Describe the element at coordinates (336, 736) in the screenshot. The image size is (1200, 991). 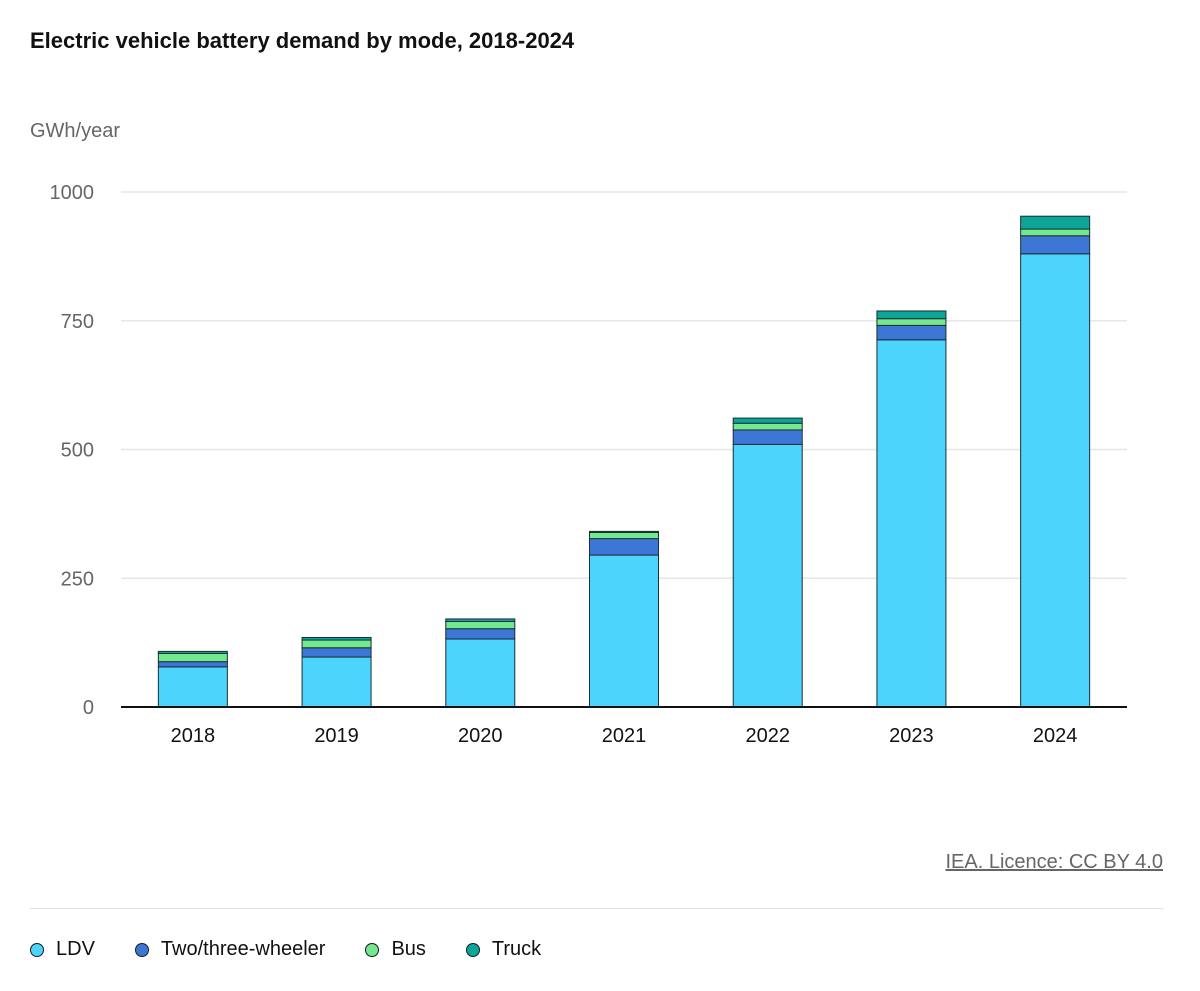
I see `x-tick-label-2019: 2019` at that location.